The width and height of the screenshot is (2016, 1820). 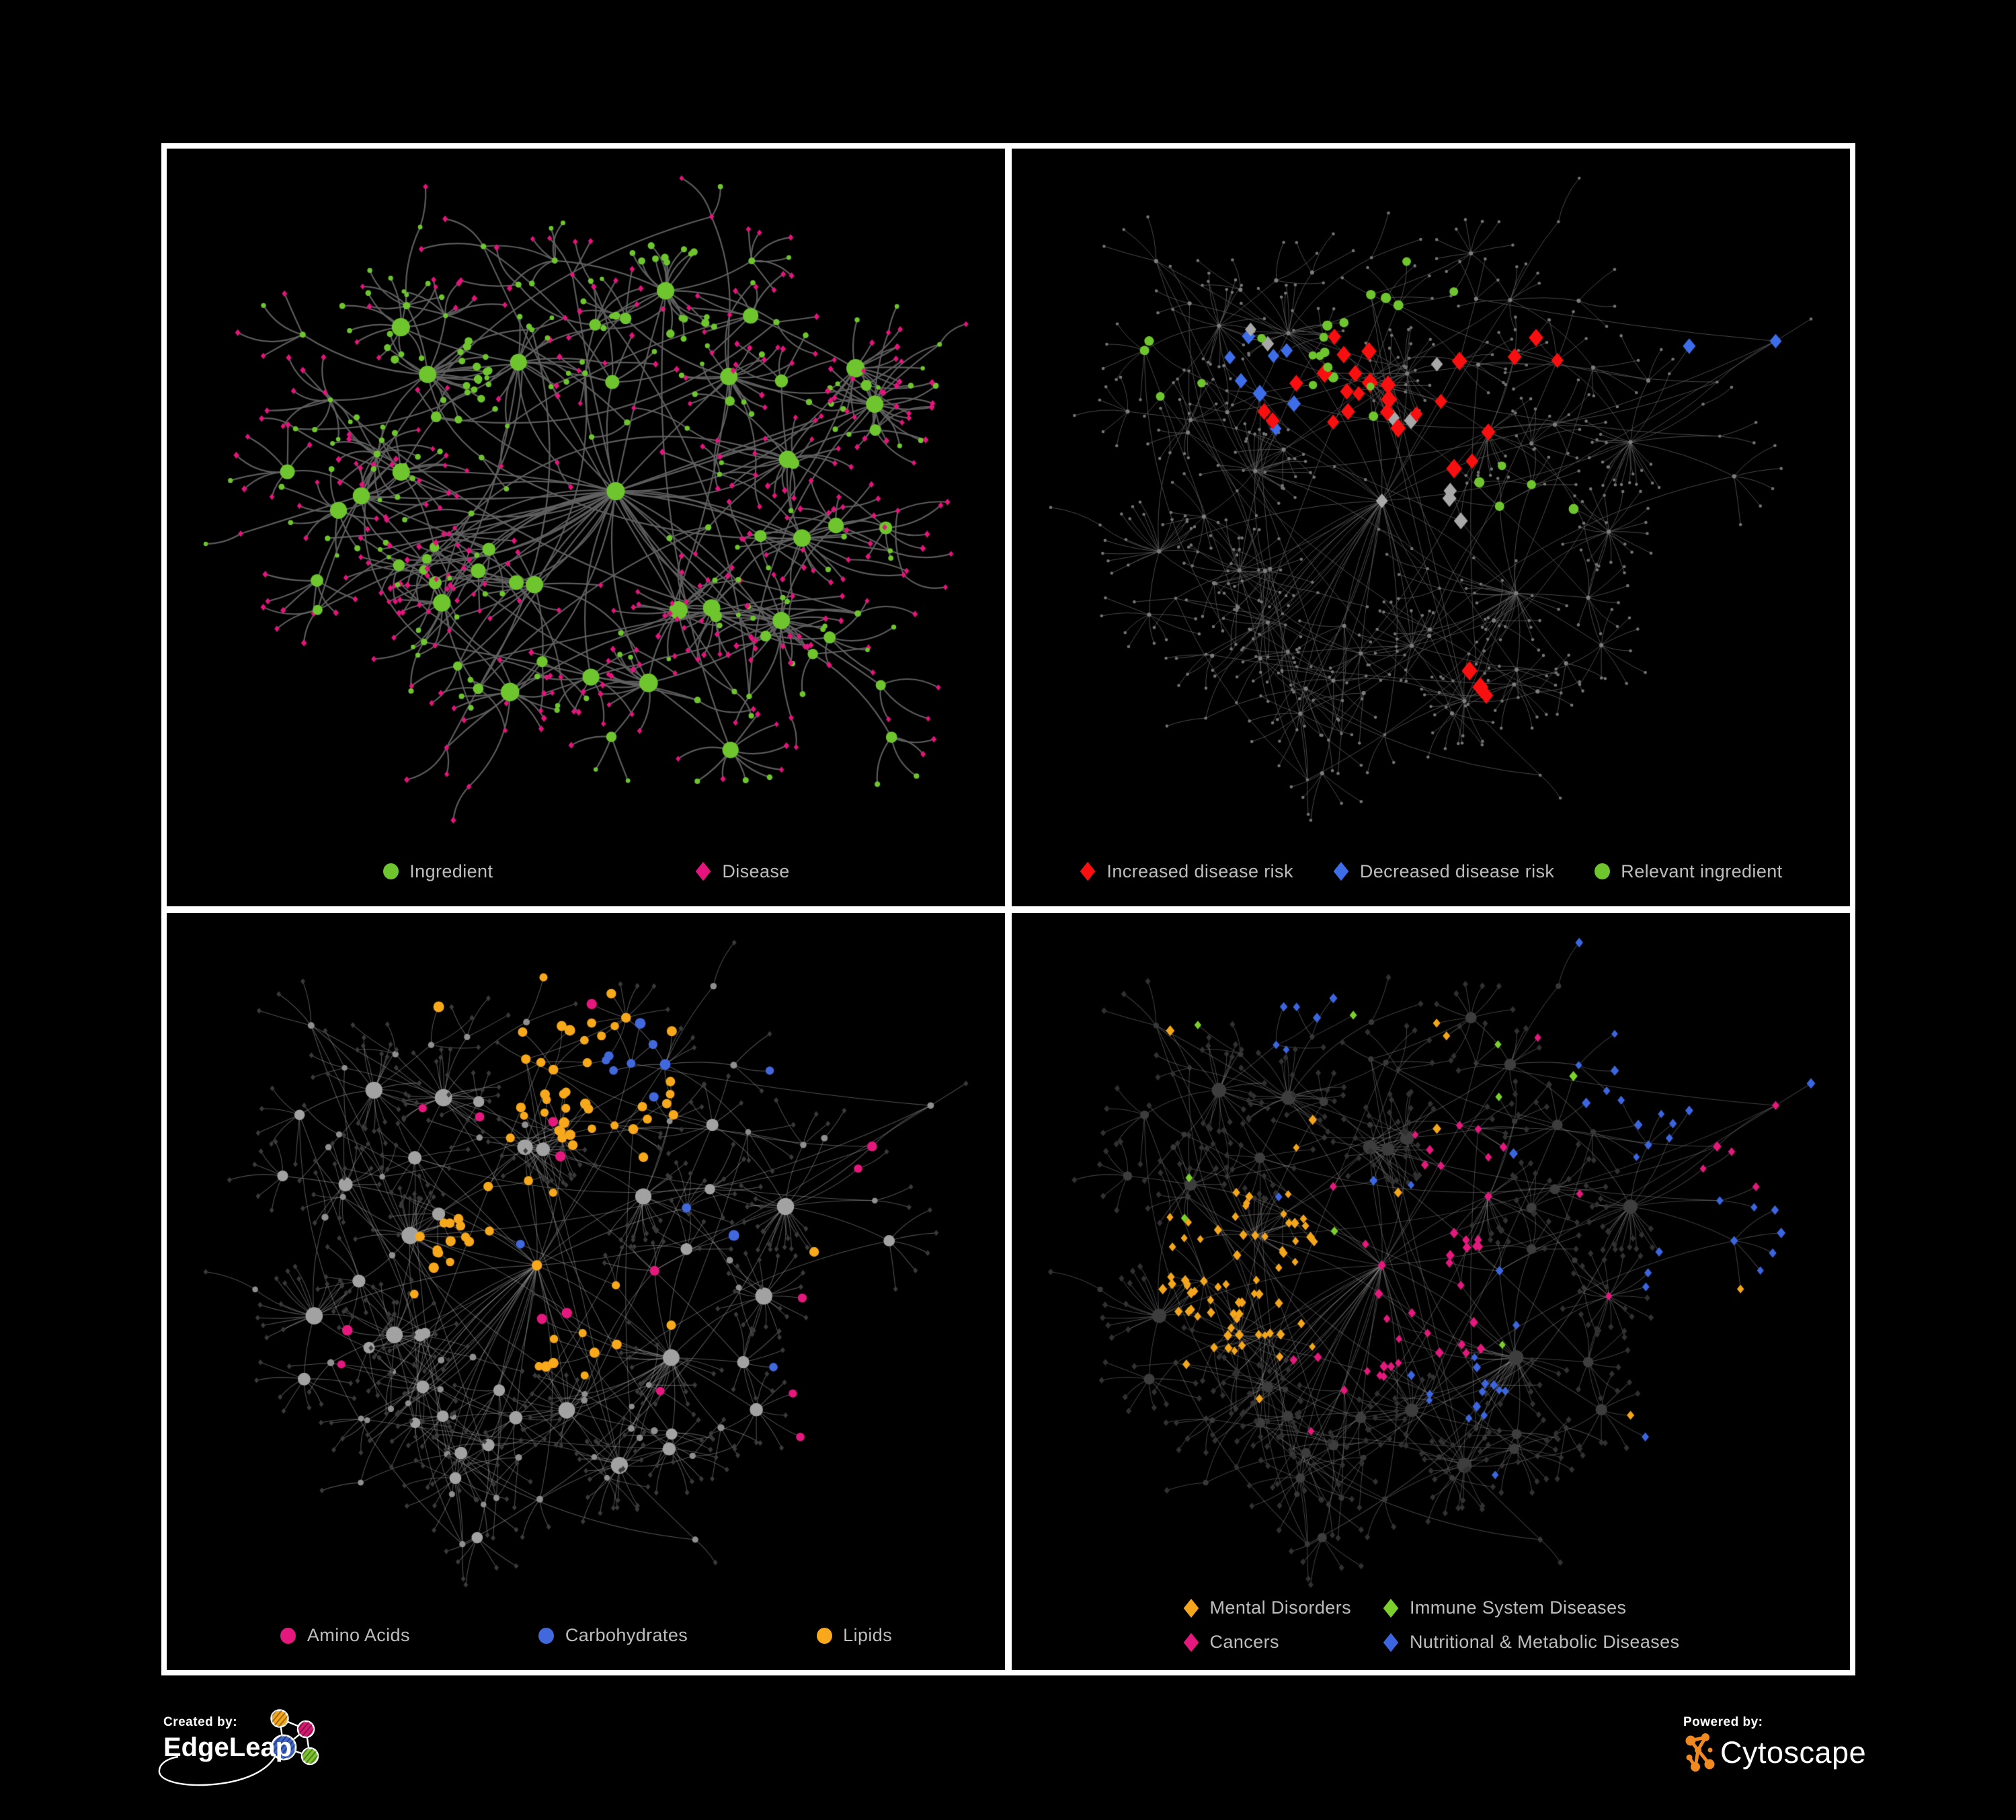 I want to click on legend-item-amino-acids: Amino Acids, so click(x=345, y=1635).